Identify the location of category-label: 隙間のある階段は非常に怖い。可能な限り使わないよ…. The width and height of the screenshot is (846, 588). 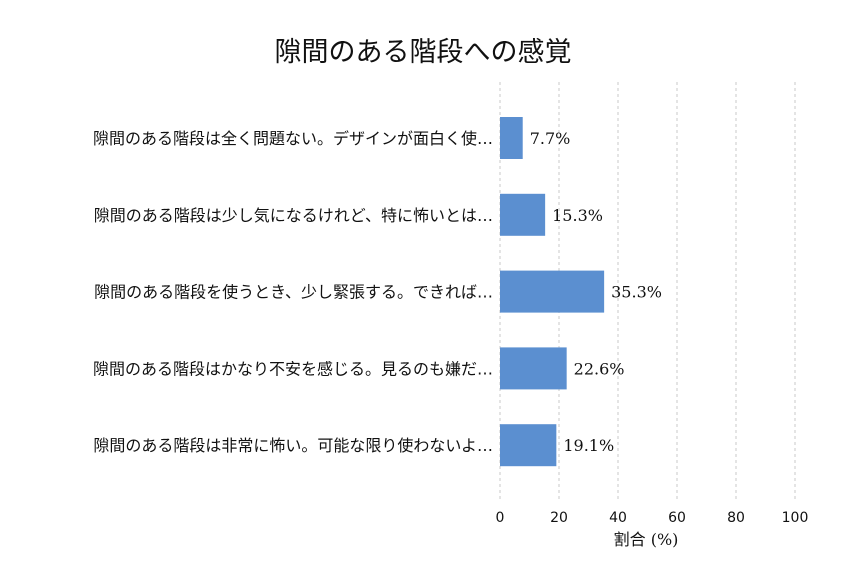
(293, 445).